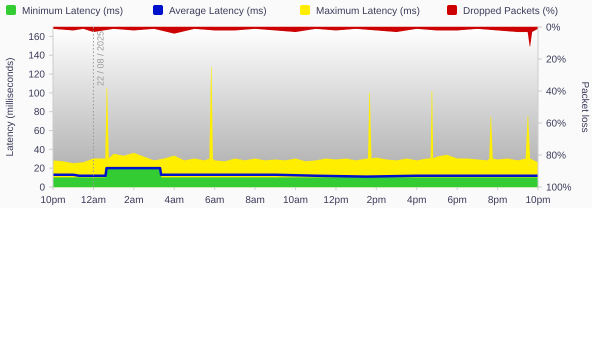 The width and height of the screenshot is (600, 338). Describe the element at coordinates (174, 200) in the screenshot. I see `x-tick-label: 4am` at that location.